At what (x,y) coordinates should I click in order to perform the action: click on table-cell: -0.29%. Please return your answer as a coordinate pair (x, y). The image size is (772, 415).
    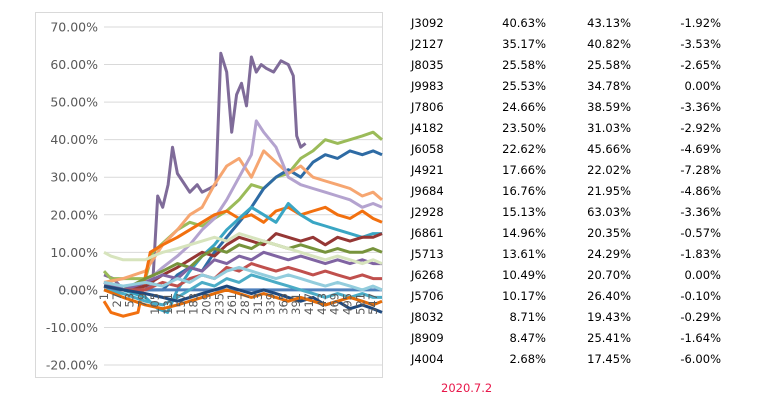
    Looking at the image, I should click on (700, 316).